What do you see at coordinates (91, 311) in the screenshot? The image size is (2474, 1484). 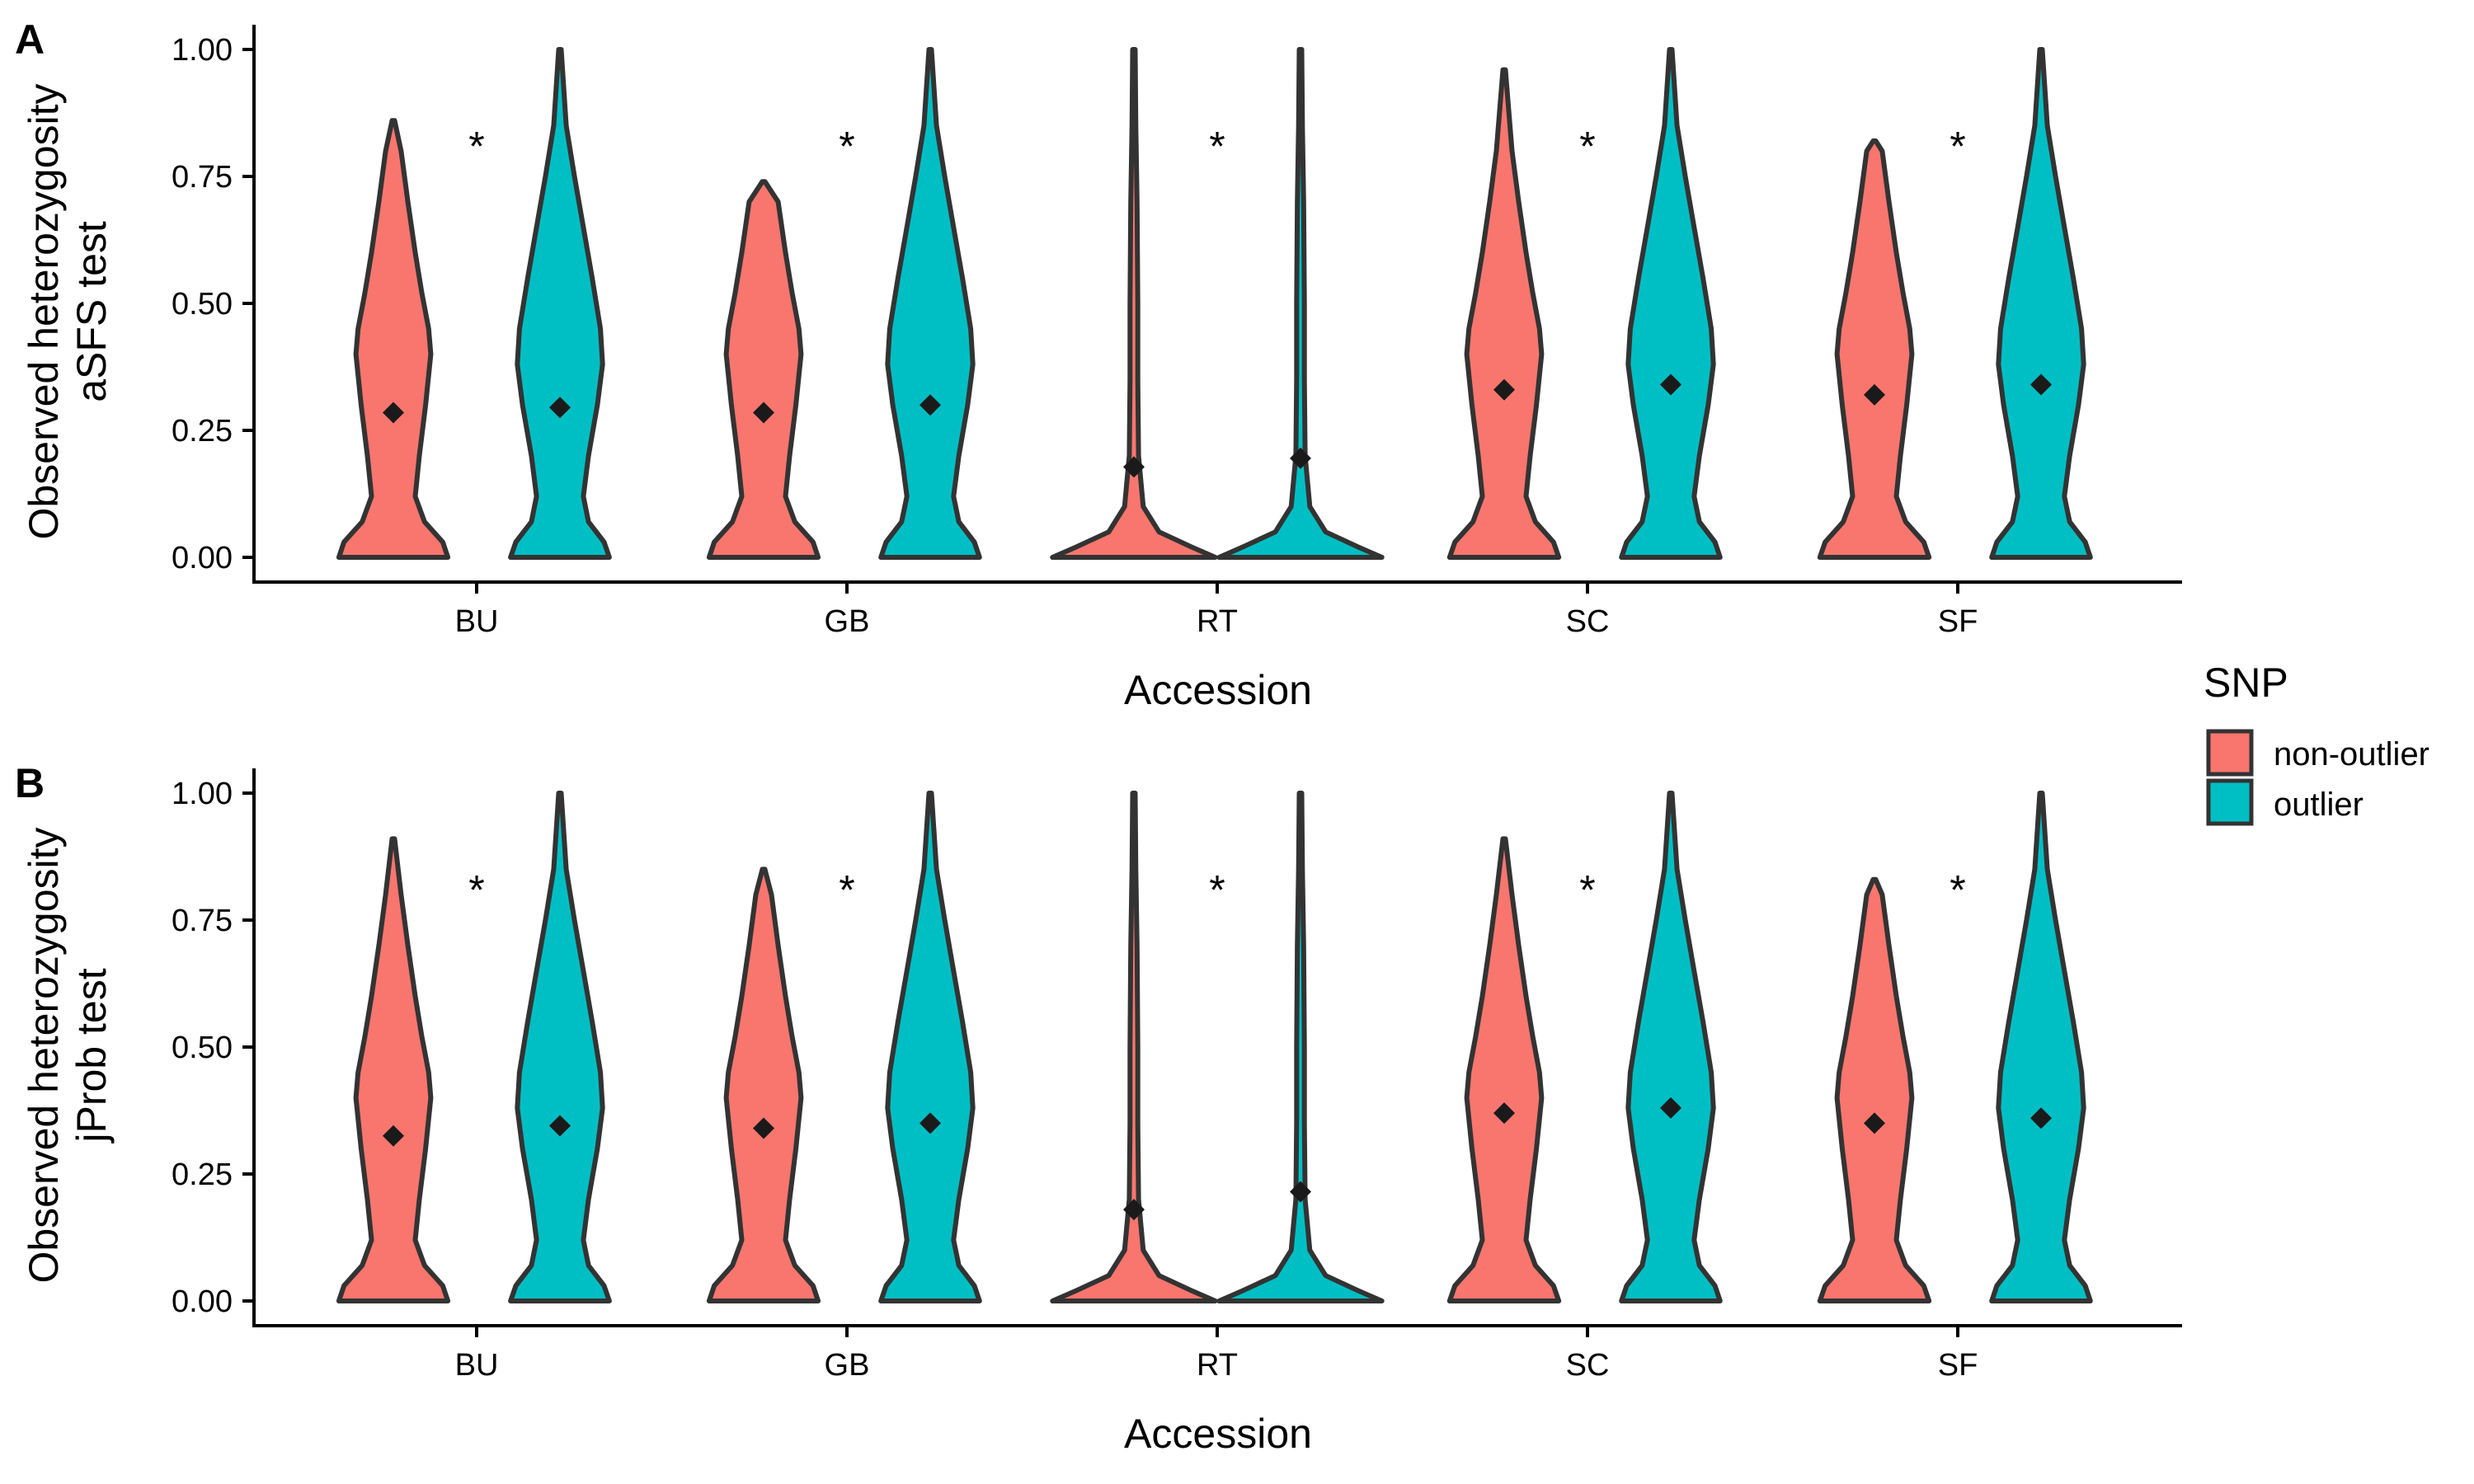 I see `y-axis-title-line: aSFS test` at bounding box center [91, 311].